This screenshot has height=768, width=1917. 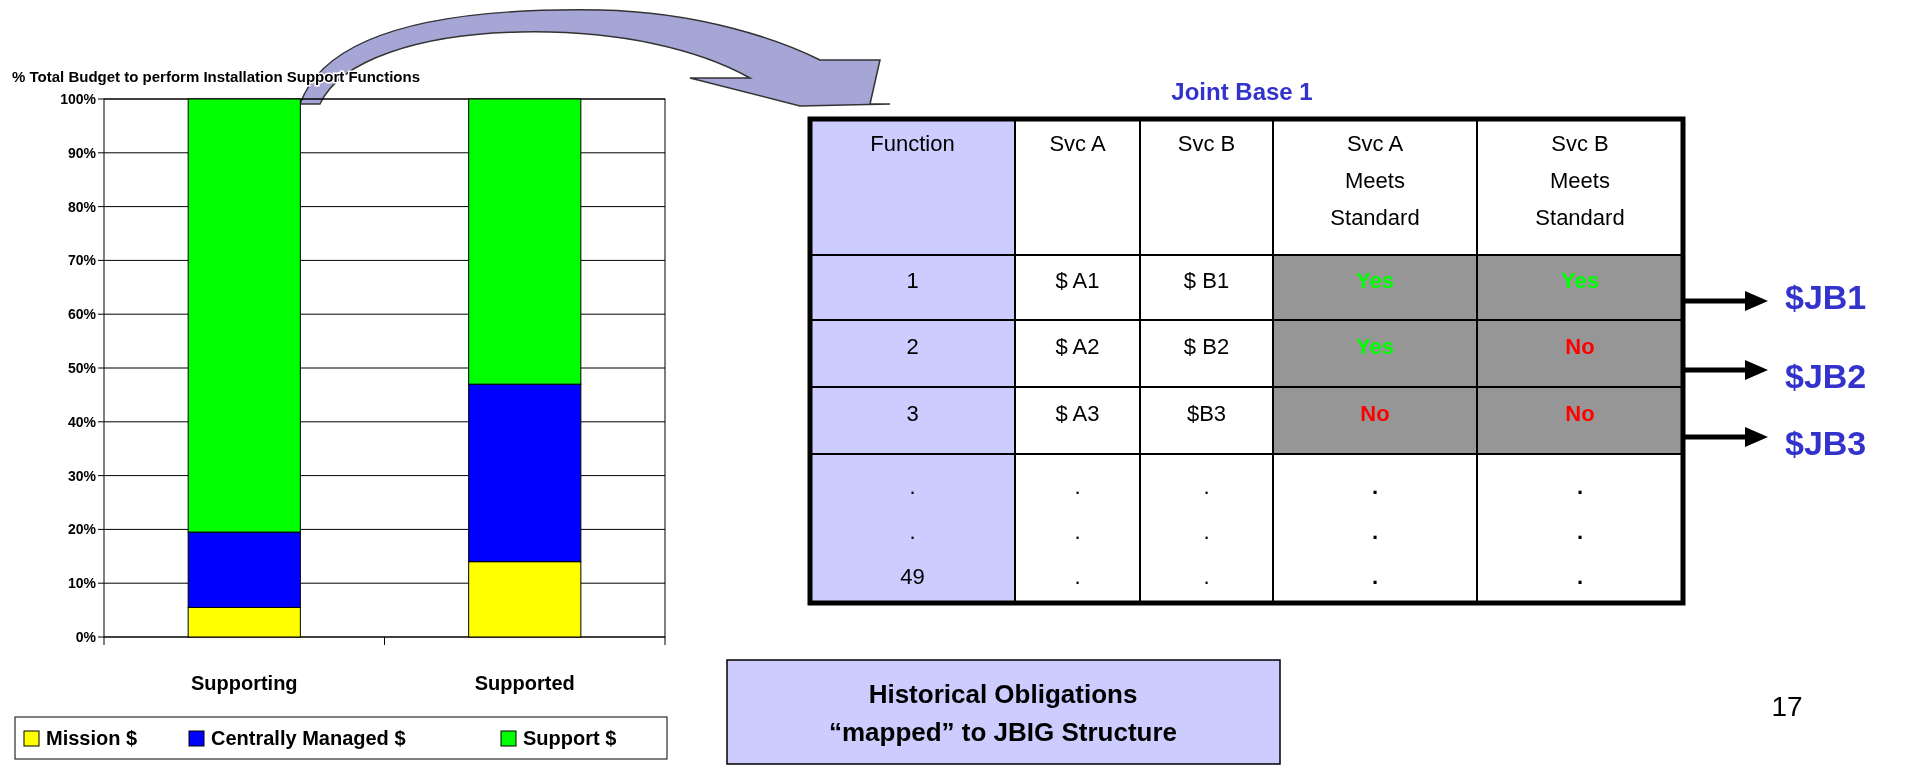 I want to click on y-tick-label: 40%, so click(x=82, y=421).